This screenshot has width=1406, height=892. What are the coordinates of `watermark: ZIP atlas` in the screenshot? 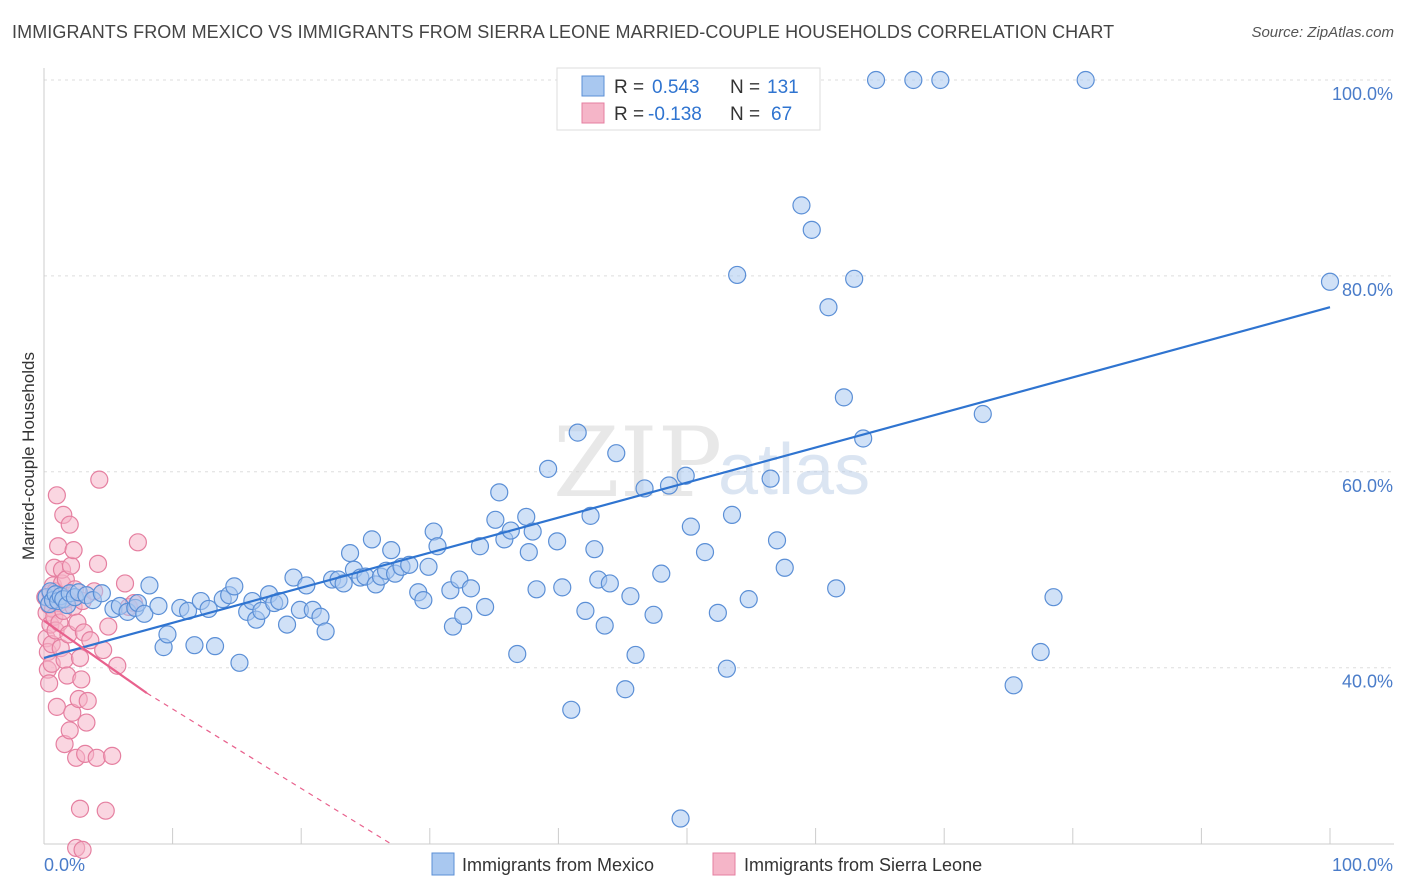 It's located at (711, 463).